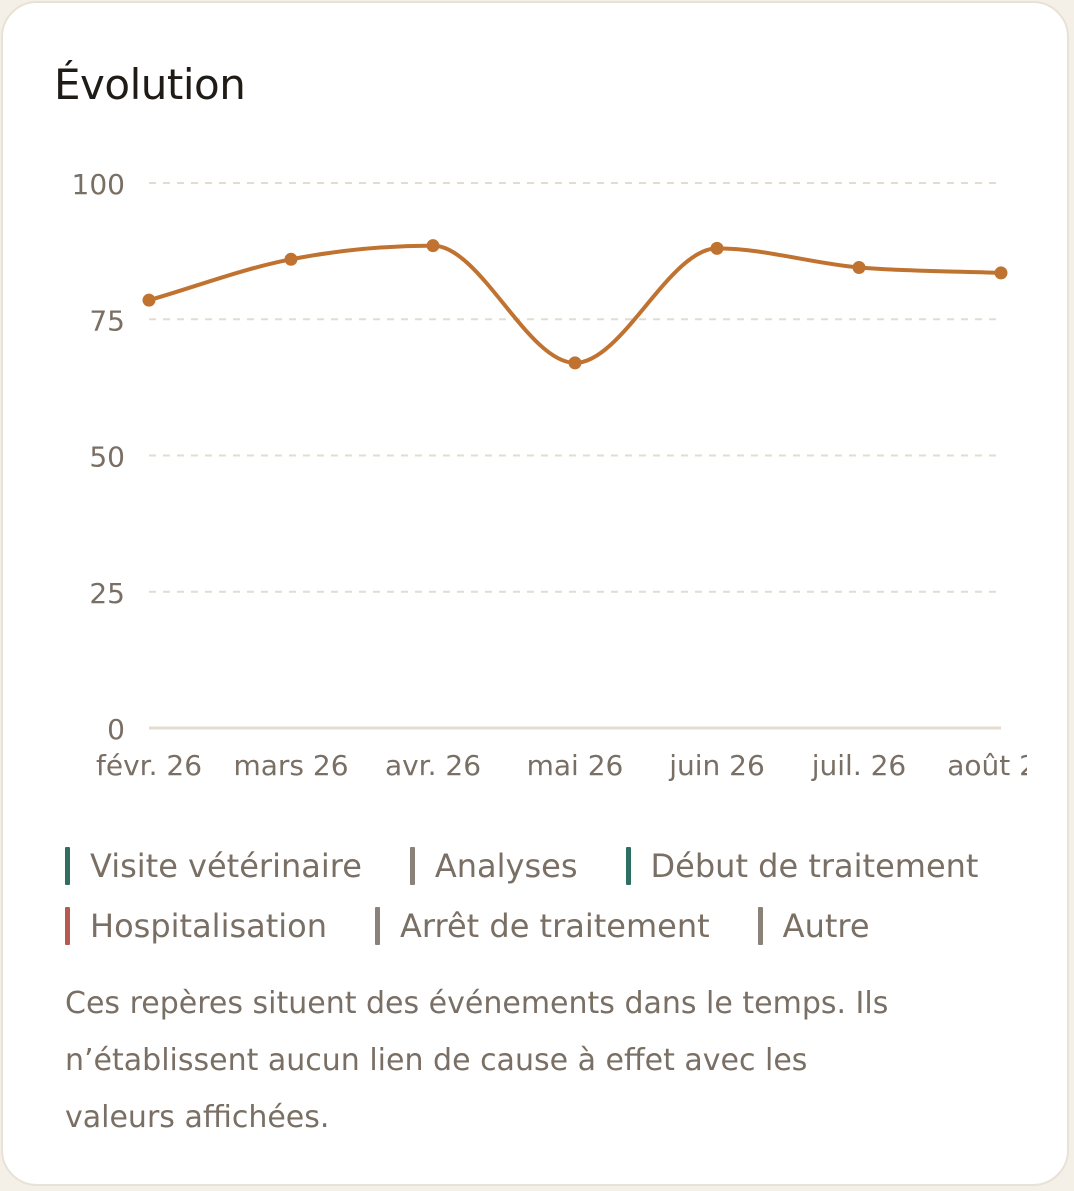 Image resolution: width=1074 pixels, height=1191 pixels. I want to click on y-tick-label: 25, so click(107, 593).